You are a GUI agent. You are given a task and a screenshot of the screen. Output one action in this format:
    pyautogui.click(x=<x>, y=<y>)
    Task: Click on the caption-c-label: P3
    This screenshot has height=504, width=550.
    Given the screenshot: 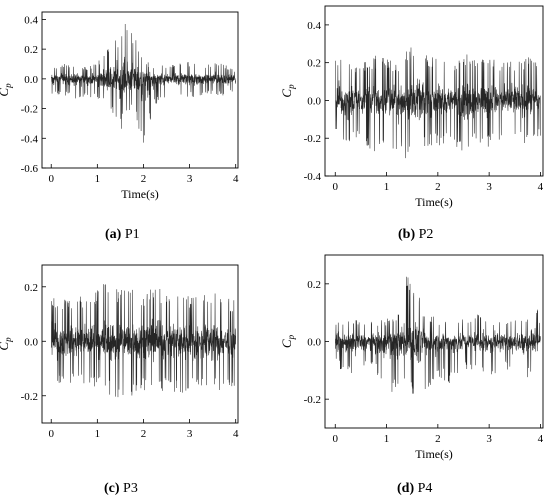 What is the action you would take?
    pyautogui.click(x=130, y=488)
    